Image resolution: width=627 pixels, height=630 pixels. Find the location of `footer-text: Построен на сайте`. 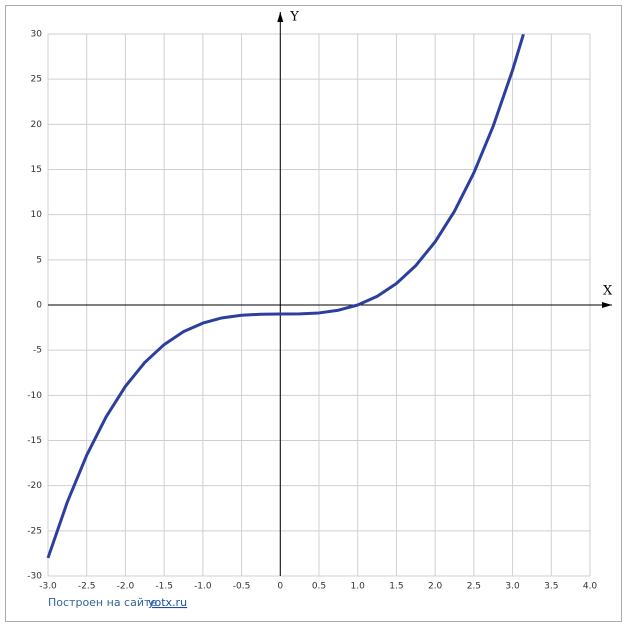

footer-text: Построен на сайте is located at coordinates (102, 602).